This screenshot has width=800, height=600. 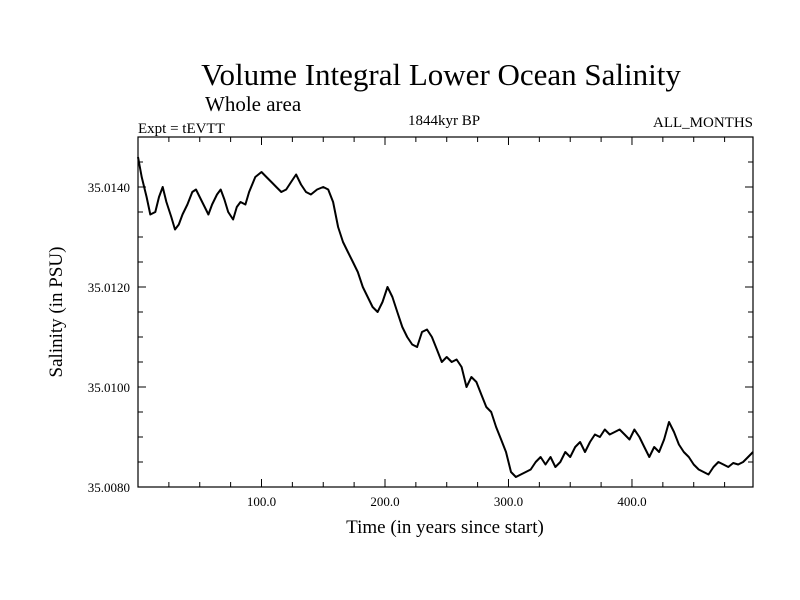 What do you see at coordinates (109, 287) in the screenshot?
I see `y-tick-label: 35.0120` at bounding box center [109, 287].